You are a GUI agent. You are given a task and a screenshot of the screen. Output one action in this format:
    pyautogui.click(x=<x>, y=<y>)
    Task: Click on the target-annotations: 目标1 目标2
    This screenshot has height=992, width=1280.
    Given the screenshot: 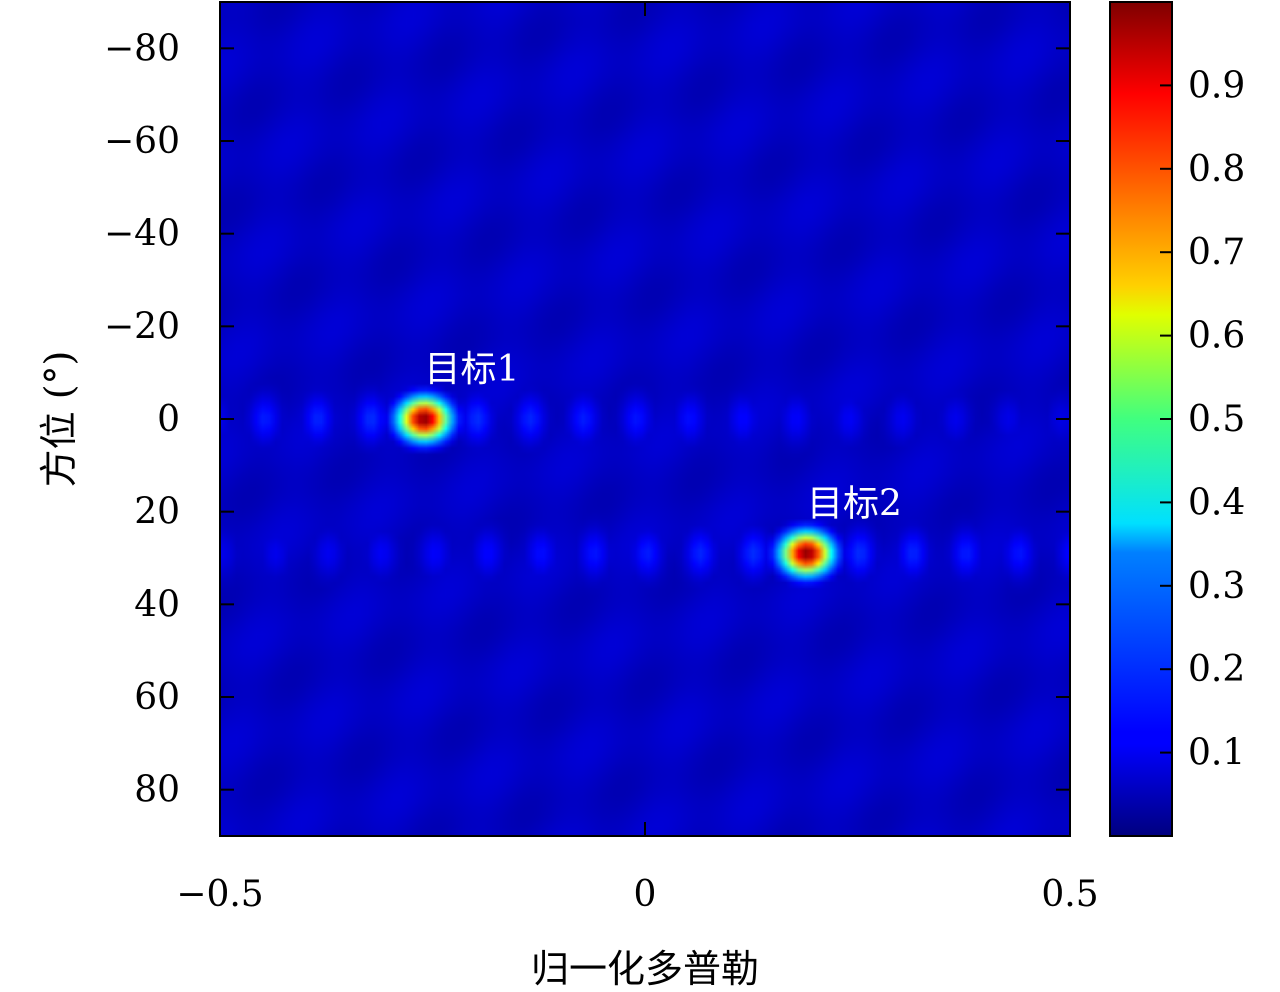 What is the action you would take?
    pyautogui.click(x=663, y=436)
    